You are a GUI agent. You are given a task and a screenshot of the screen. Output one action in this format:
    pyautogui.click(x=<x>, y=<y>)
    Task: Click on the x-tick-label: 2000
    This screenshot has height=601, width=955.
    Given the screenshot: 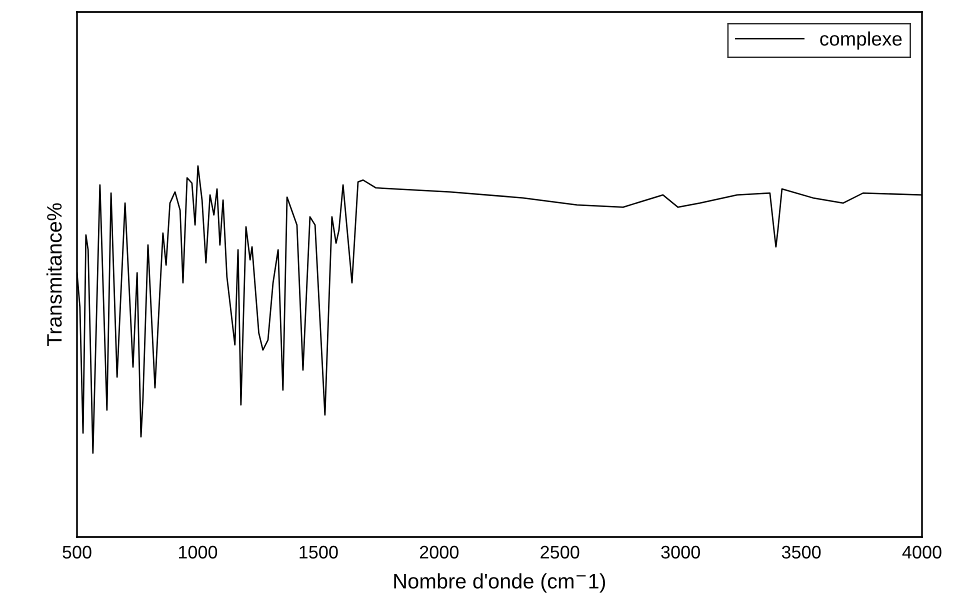 What is the action you would take?
    pyautogui.click(x=439, y=552)
    